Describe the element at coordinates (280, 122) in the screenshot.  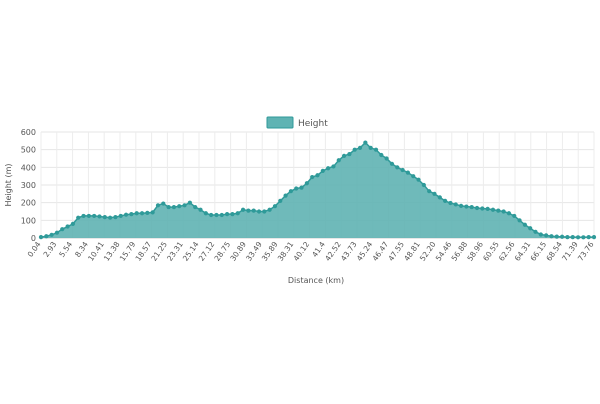
I see `legend-swatch-height` at that location.